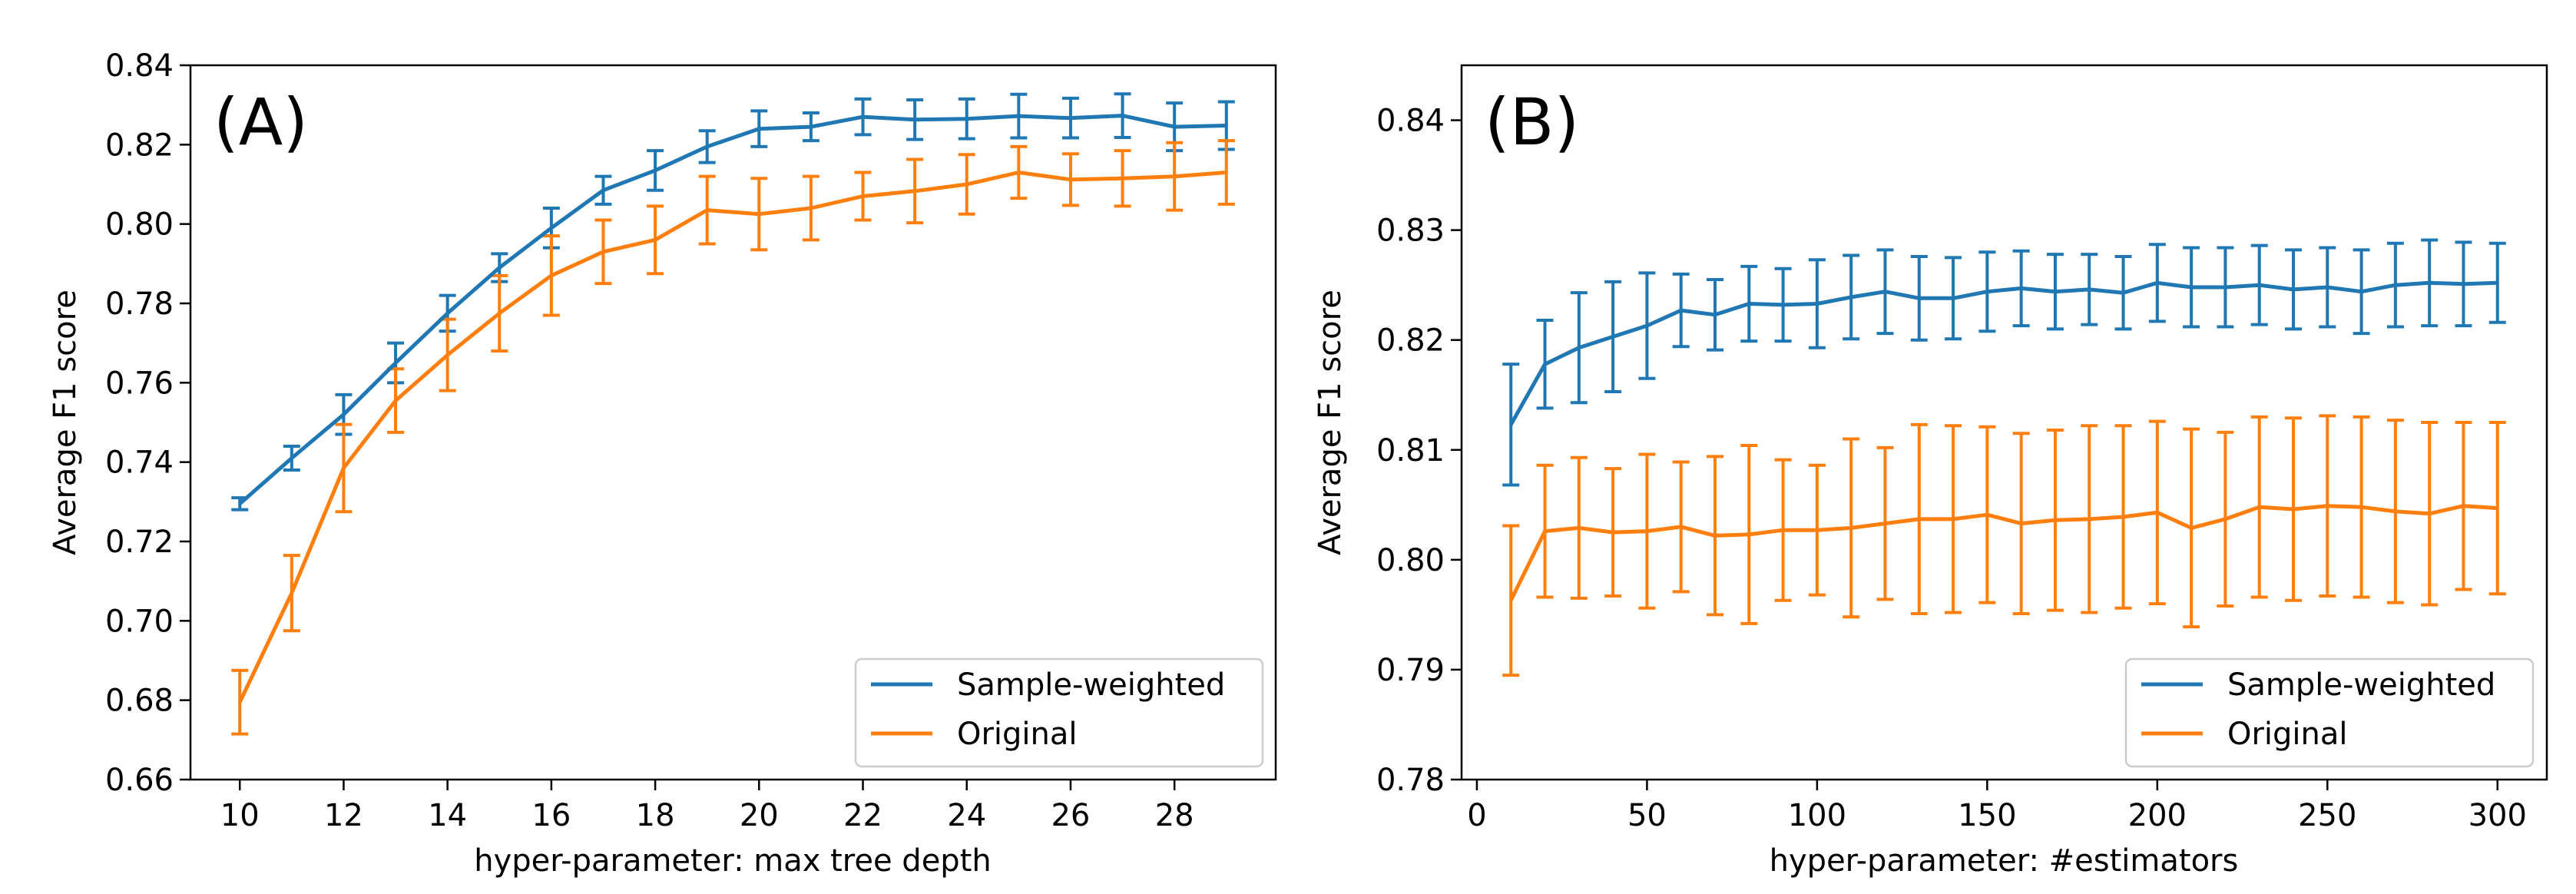  What do you see at coordinates (2003, 353) in the screenshot?
I see `panel-b-sample-weighted-line` at bounding box center [2003, 353].